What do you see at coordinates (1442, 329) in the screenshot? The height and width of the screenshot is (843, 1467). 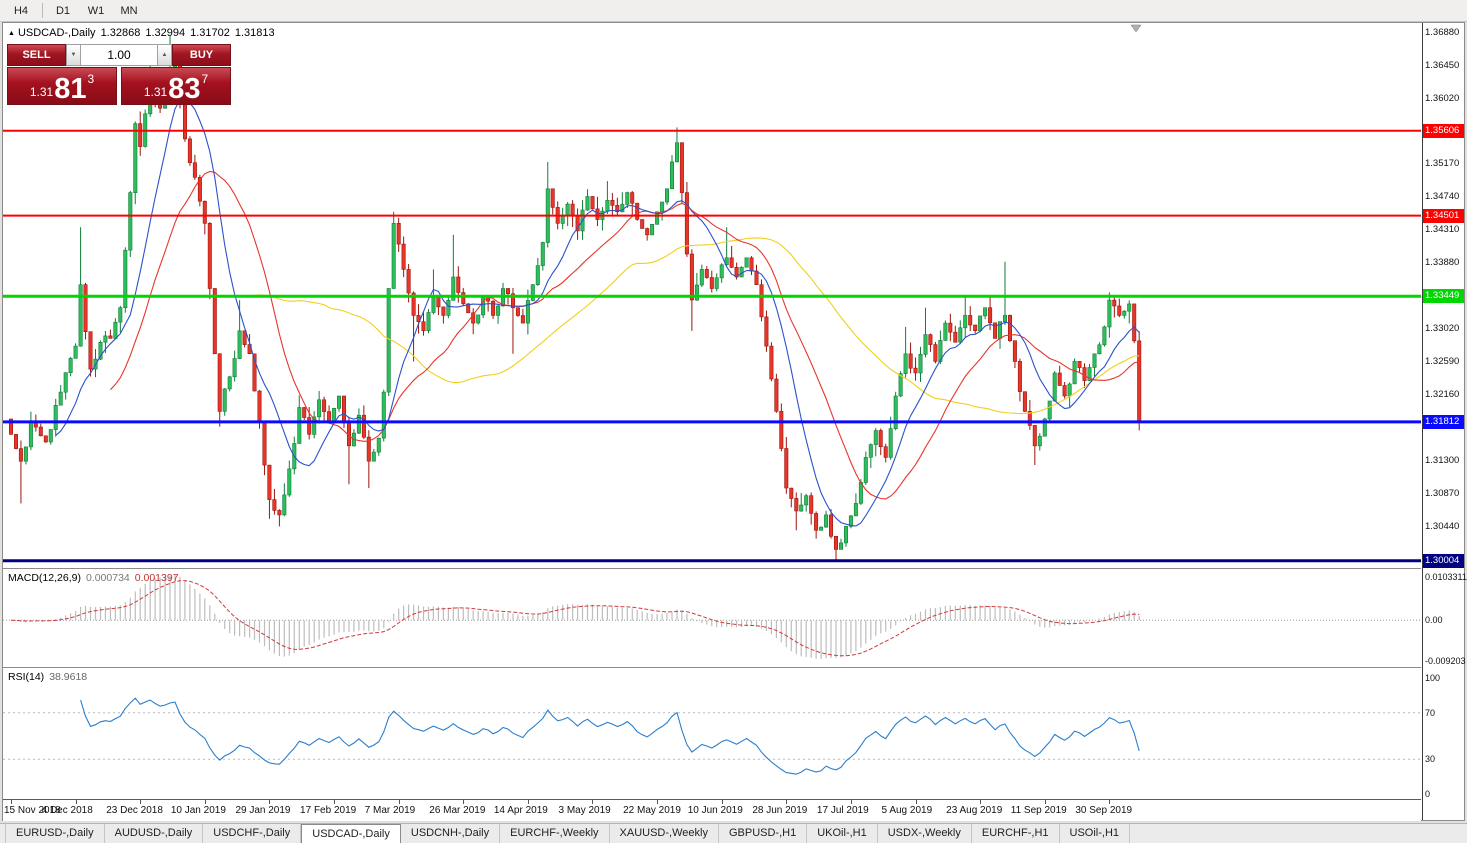 I see `axis-label: 1.33020` at bounding box center [1442, 329].